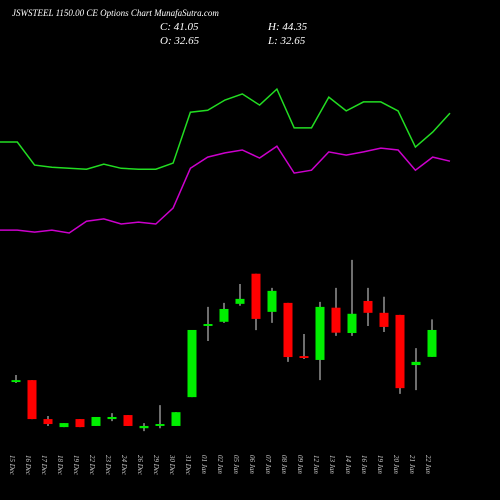 The height and width of the screenshot is (500, 500). I want to click on x-tick-label: 30 Dec, so click(172, 465).